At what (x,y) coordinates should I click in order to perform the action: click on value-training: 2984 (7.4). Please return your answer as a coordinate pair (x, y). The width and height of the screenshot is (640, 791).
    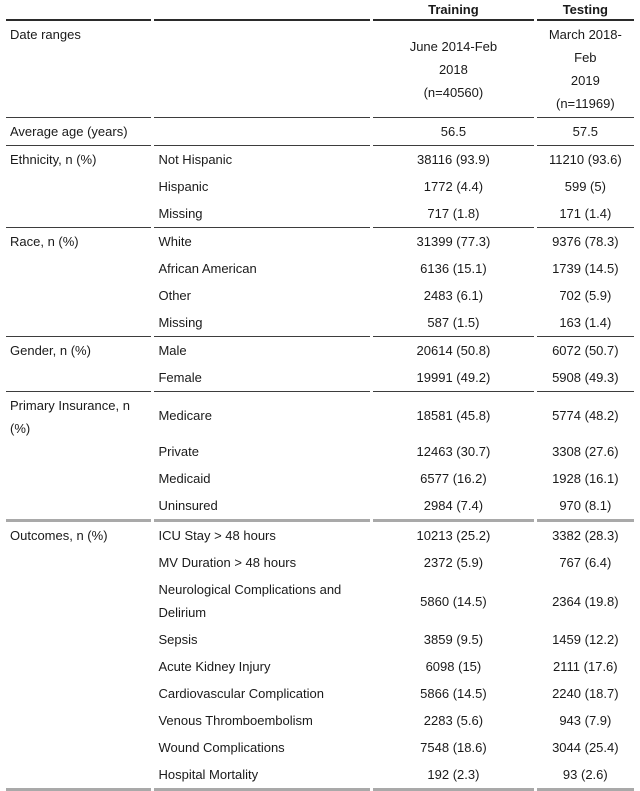
    Looking at the image, I should click on (453, 507).